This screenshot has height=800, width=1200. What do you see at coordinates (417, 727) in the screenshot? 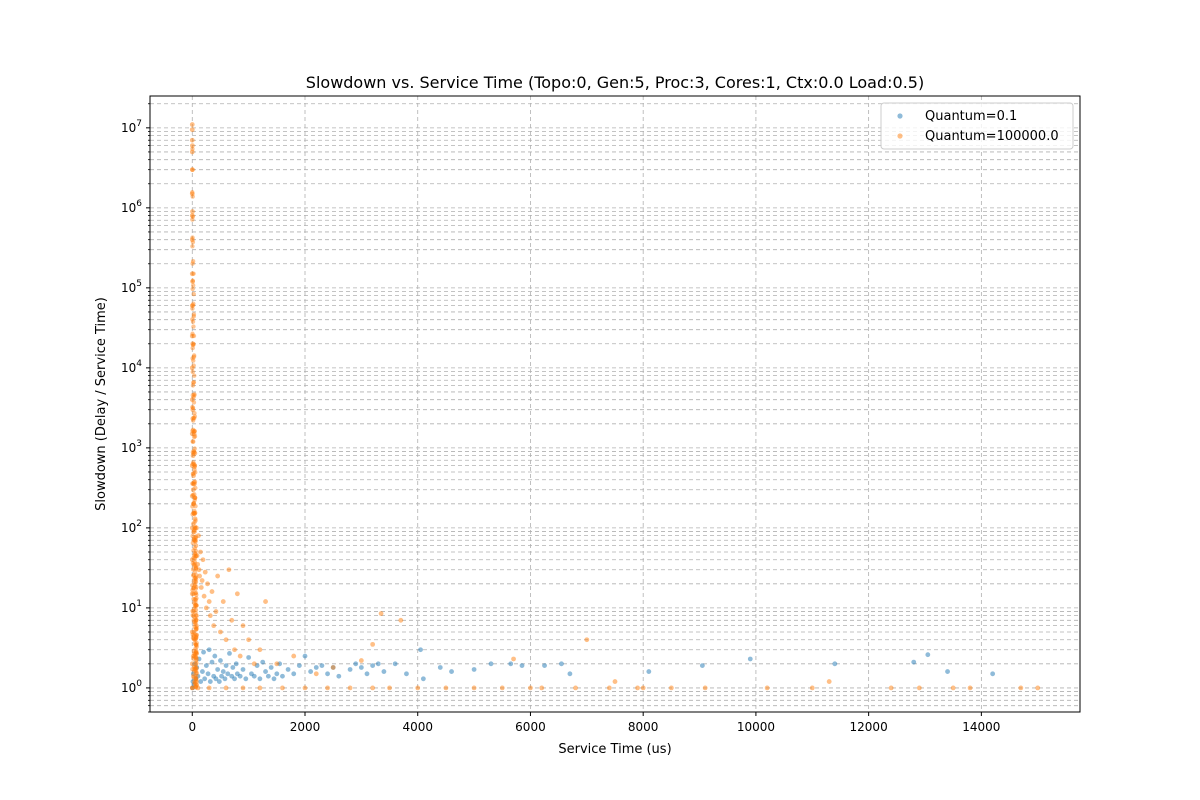
I see `x-tick-label: 4000` at bounding box center [417, 727].